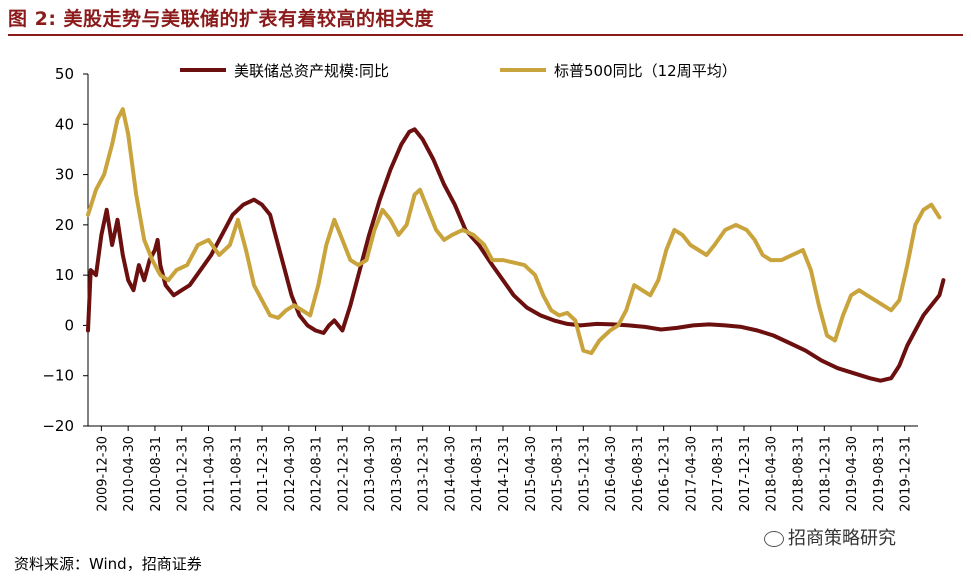 This screenshot has width=971, height=579. I want to click on legend-label-2: 标普500同比（12周平均）, so click(645, 71).